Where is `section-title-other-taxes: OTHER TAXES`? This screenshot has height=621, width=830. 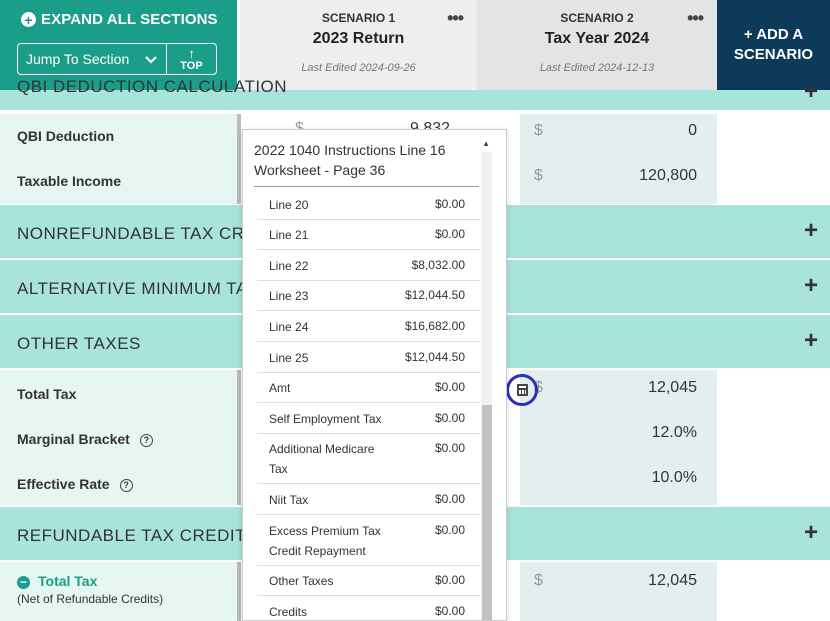 section-title-other-taxes: OTHER TAXES is located at coordinates (79, 343).